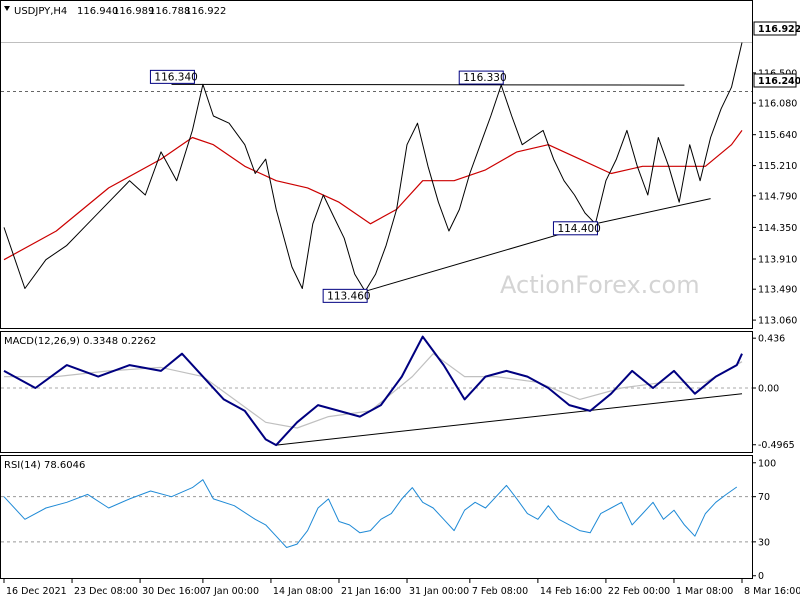 The height and width of the screenshot is (600, 800). Describe the element at coordinates (439, 591) in the screenshot. I see `x-tick-label: 31 Jan 00:00` at that location.